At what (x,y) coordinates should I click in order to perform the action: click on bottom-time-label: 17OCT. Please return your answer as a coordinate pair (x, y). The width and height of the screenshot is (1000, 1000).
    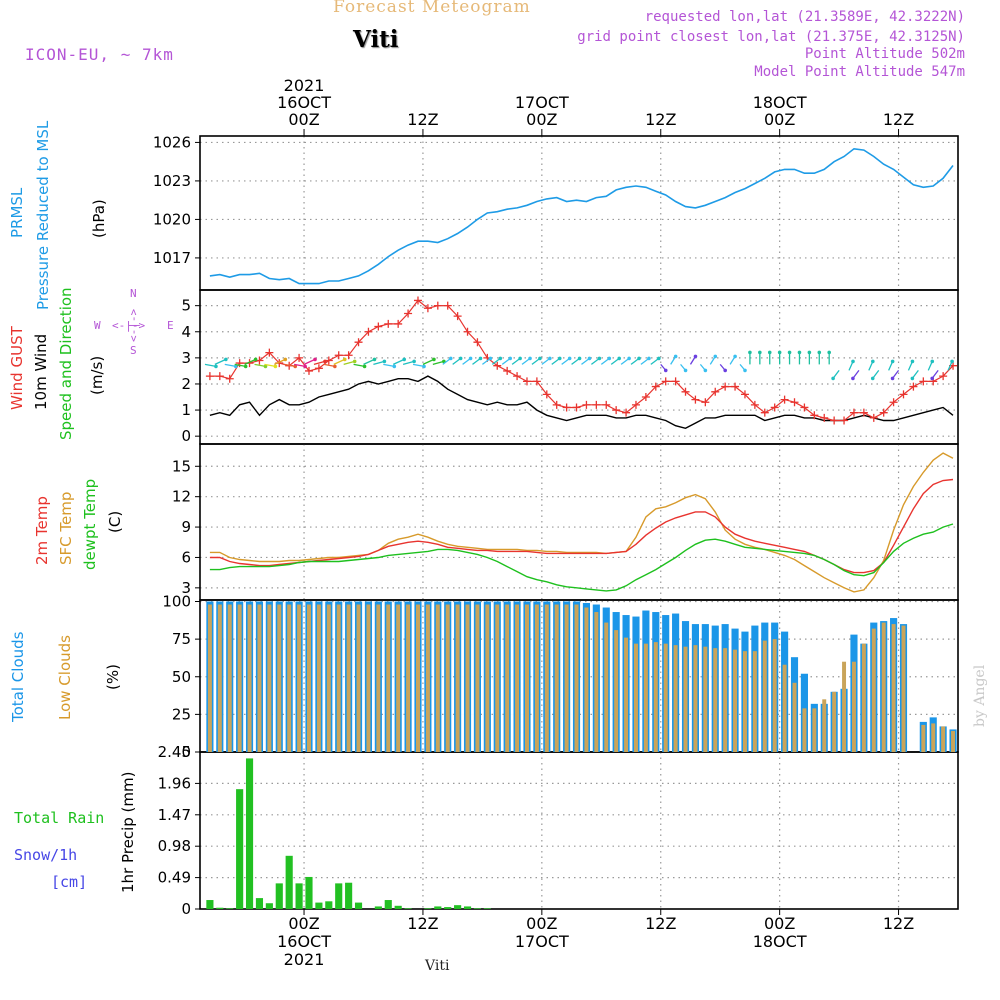
    Looking at the image, I should click on (542, 941).